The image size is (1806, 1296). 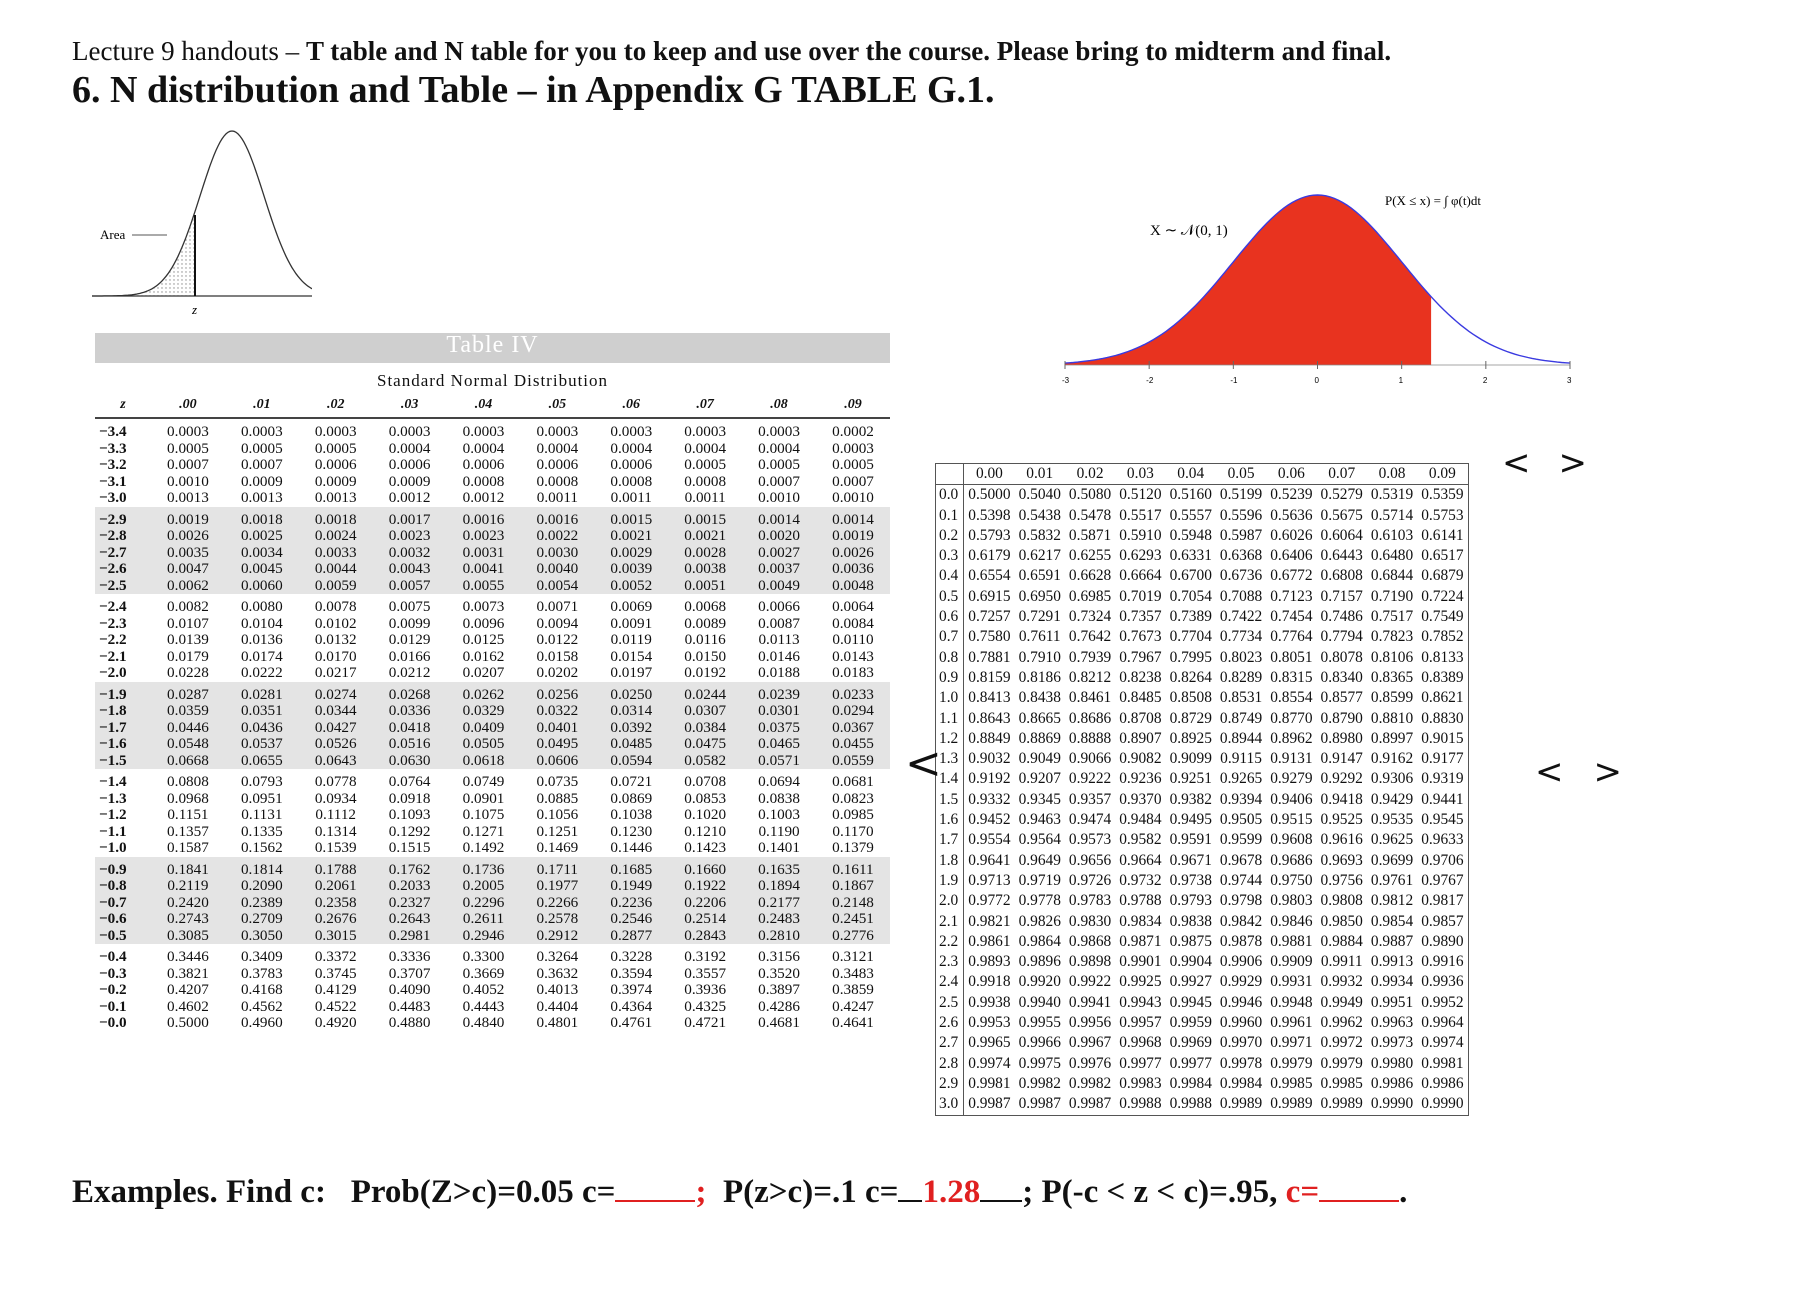 What do you see at coordinates (1241, 515) in the screenshot?
I see `ntable-cell: 0.5596` at bounding box center [1241, 515].